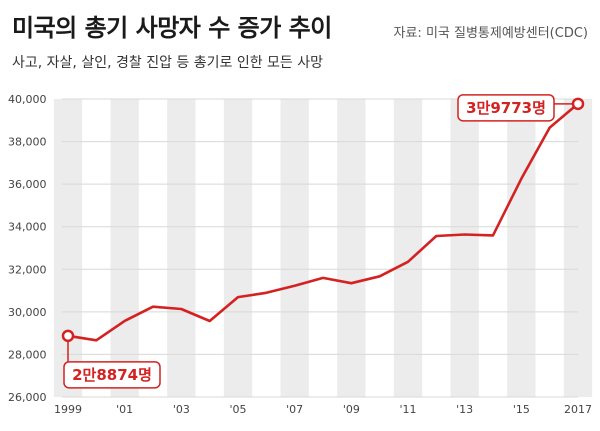 This screenshot has width=600, height=431. I want to click on y-tick-label: 26,000, so click(27, 397).